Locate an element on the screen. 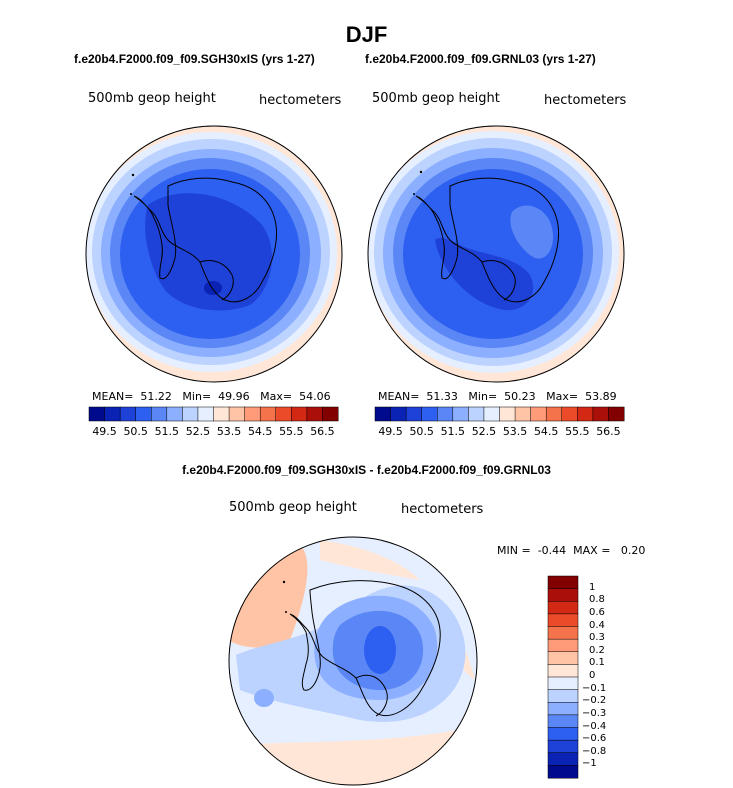 The image size is (733, 788). panel1-mean-value: 51.22 is located at coordinates (156, 396).